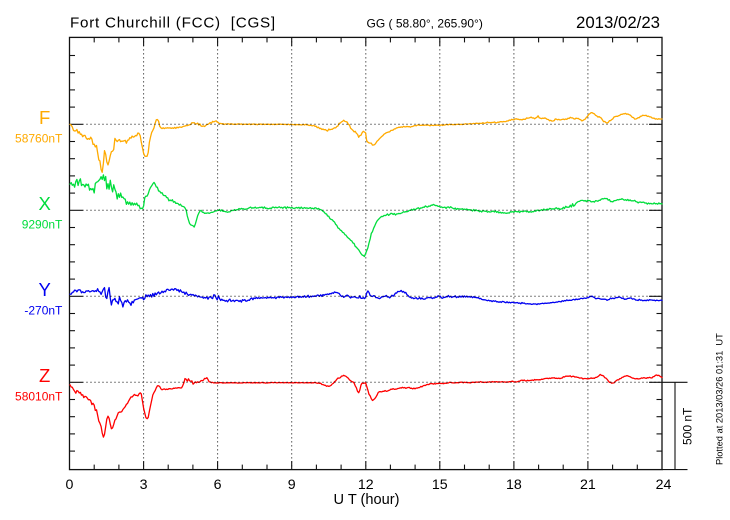  Describe the element at coordinates (45, 203) in the screenshot. I see `svg-text: X` at that location.